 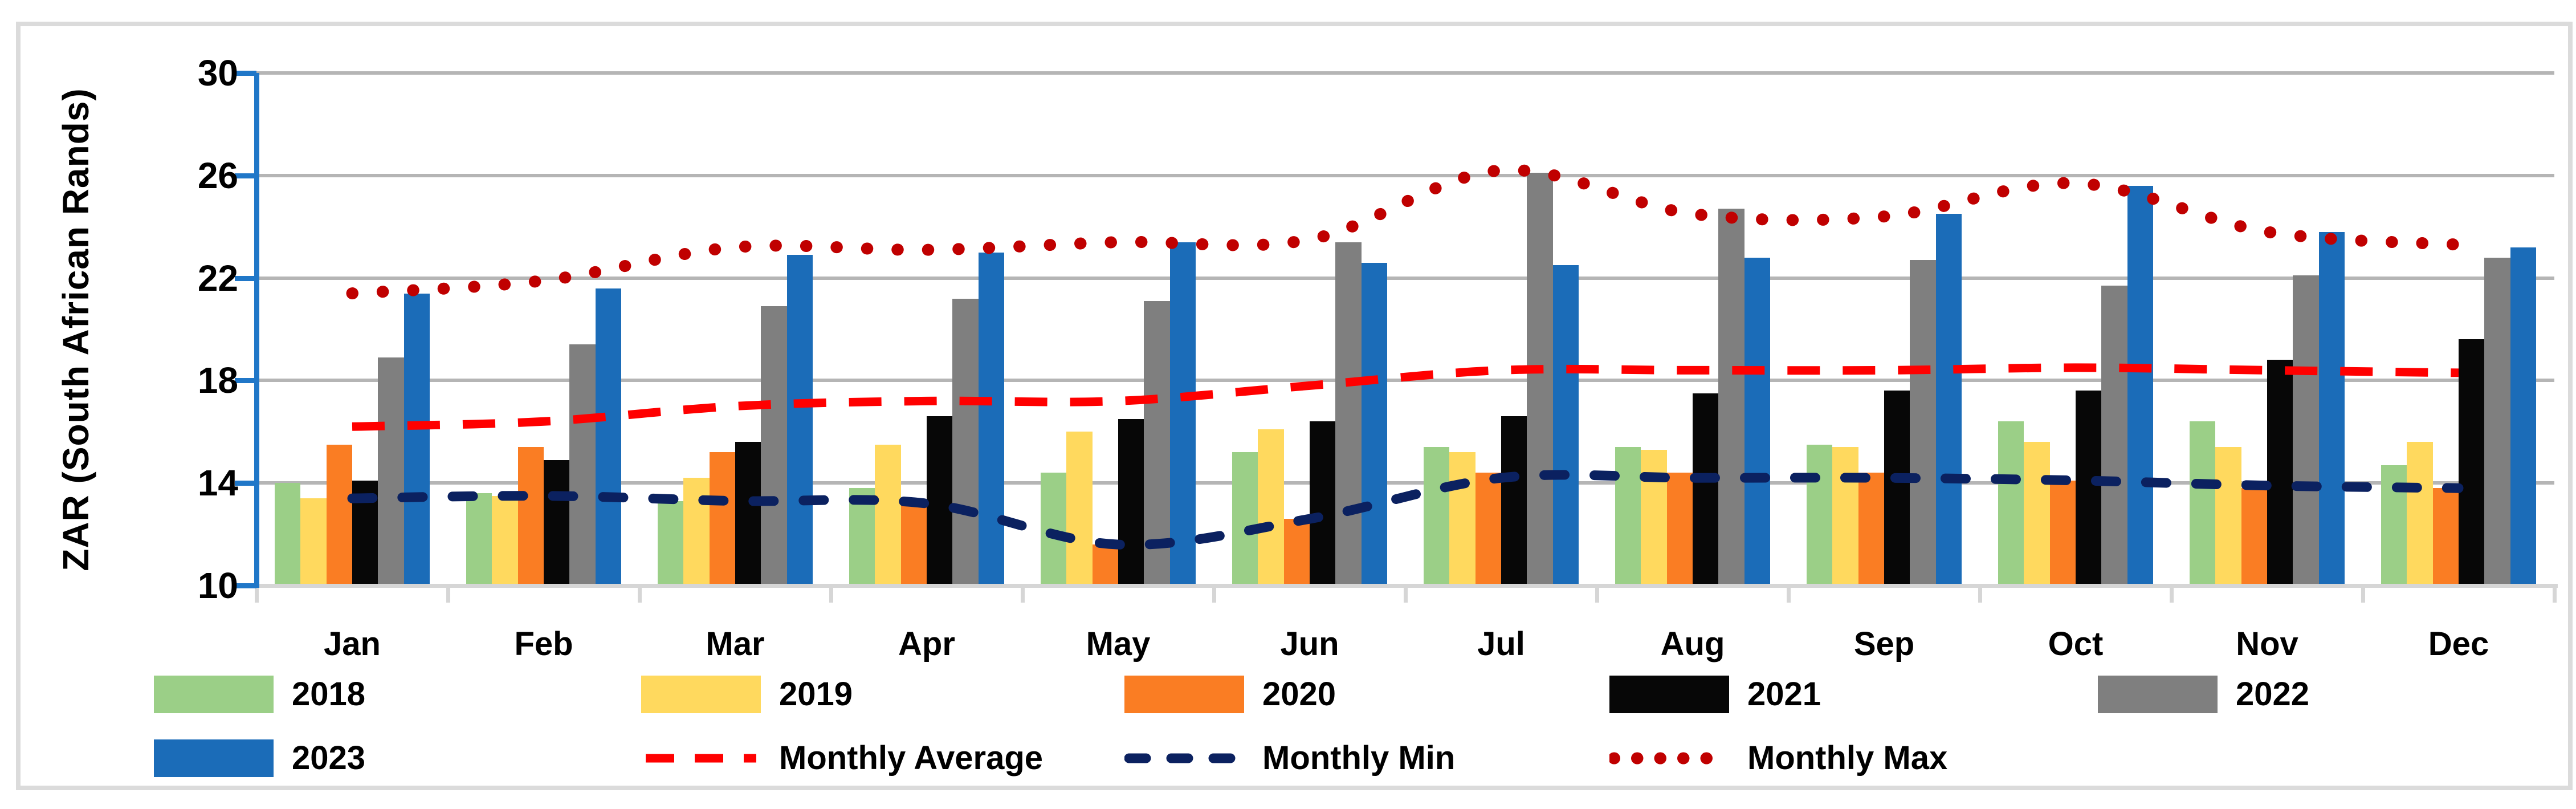 What do you see at coordinates (1309, 644) in the screenshot?
I see `x-tick-label-jun: Jun` at bounding box center [1309, 644].